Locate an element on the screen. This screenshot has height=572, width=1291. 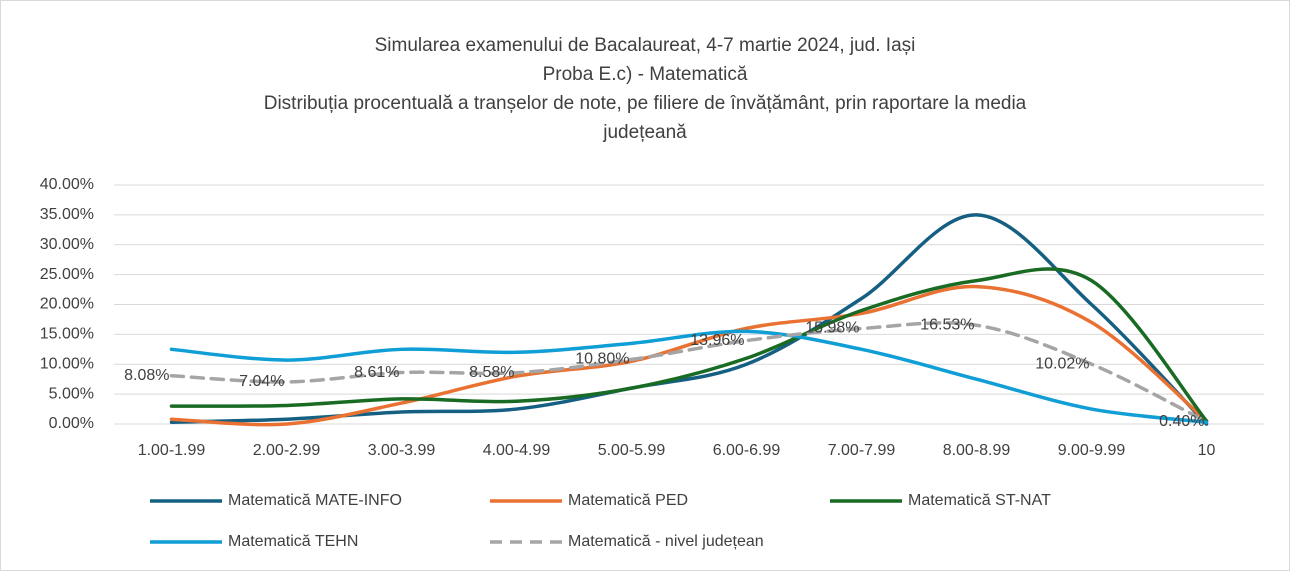
y-tick-label: 35.00% is located at coordinates (67, 214).